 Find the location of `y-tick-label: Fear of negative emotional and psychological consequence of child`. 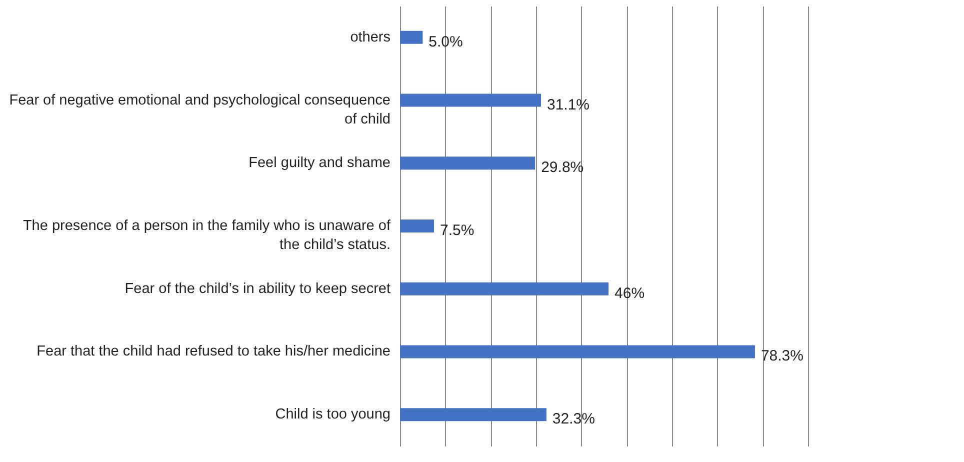

y-tick-label: Fear of negative emotional and psychological consequence of child is located at coordinates (199, 110).